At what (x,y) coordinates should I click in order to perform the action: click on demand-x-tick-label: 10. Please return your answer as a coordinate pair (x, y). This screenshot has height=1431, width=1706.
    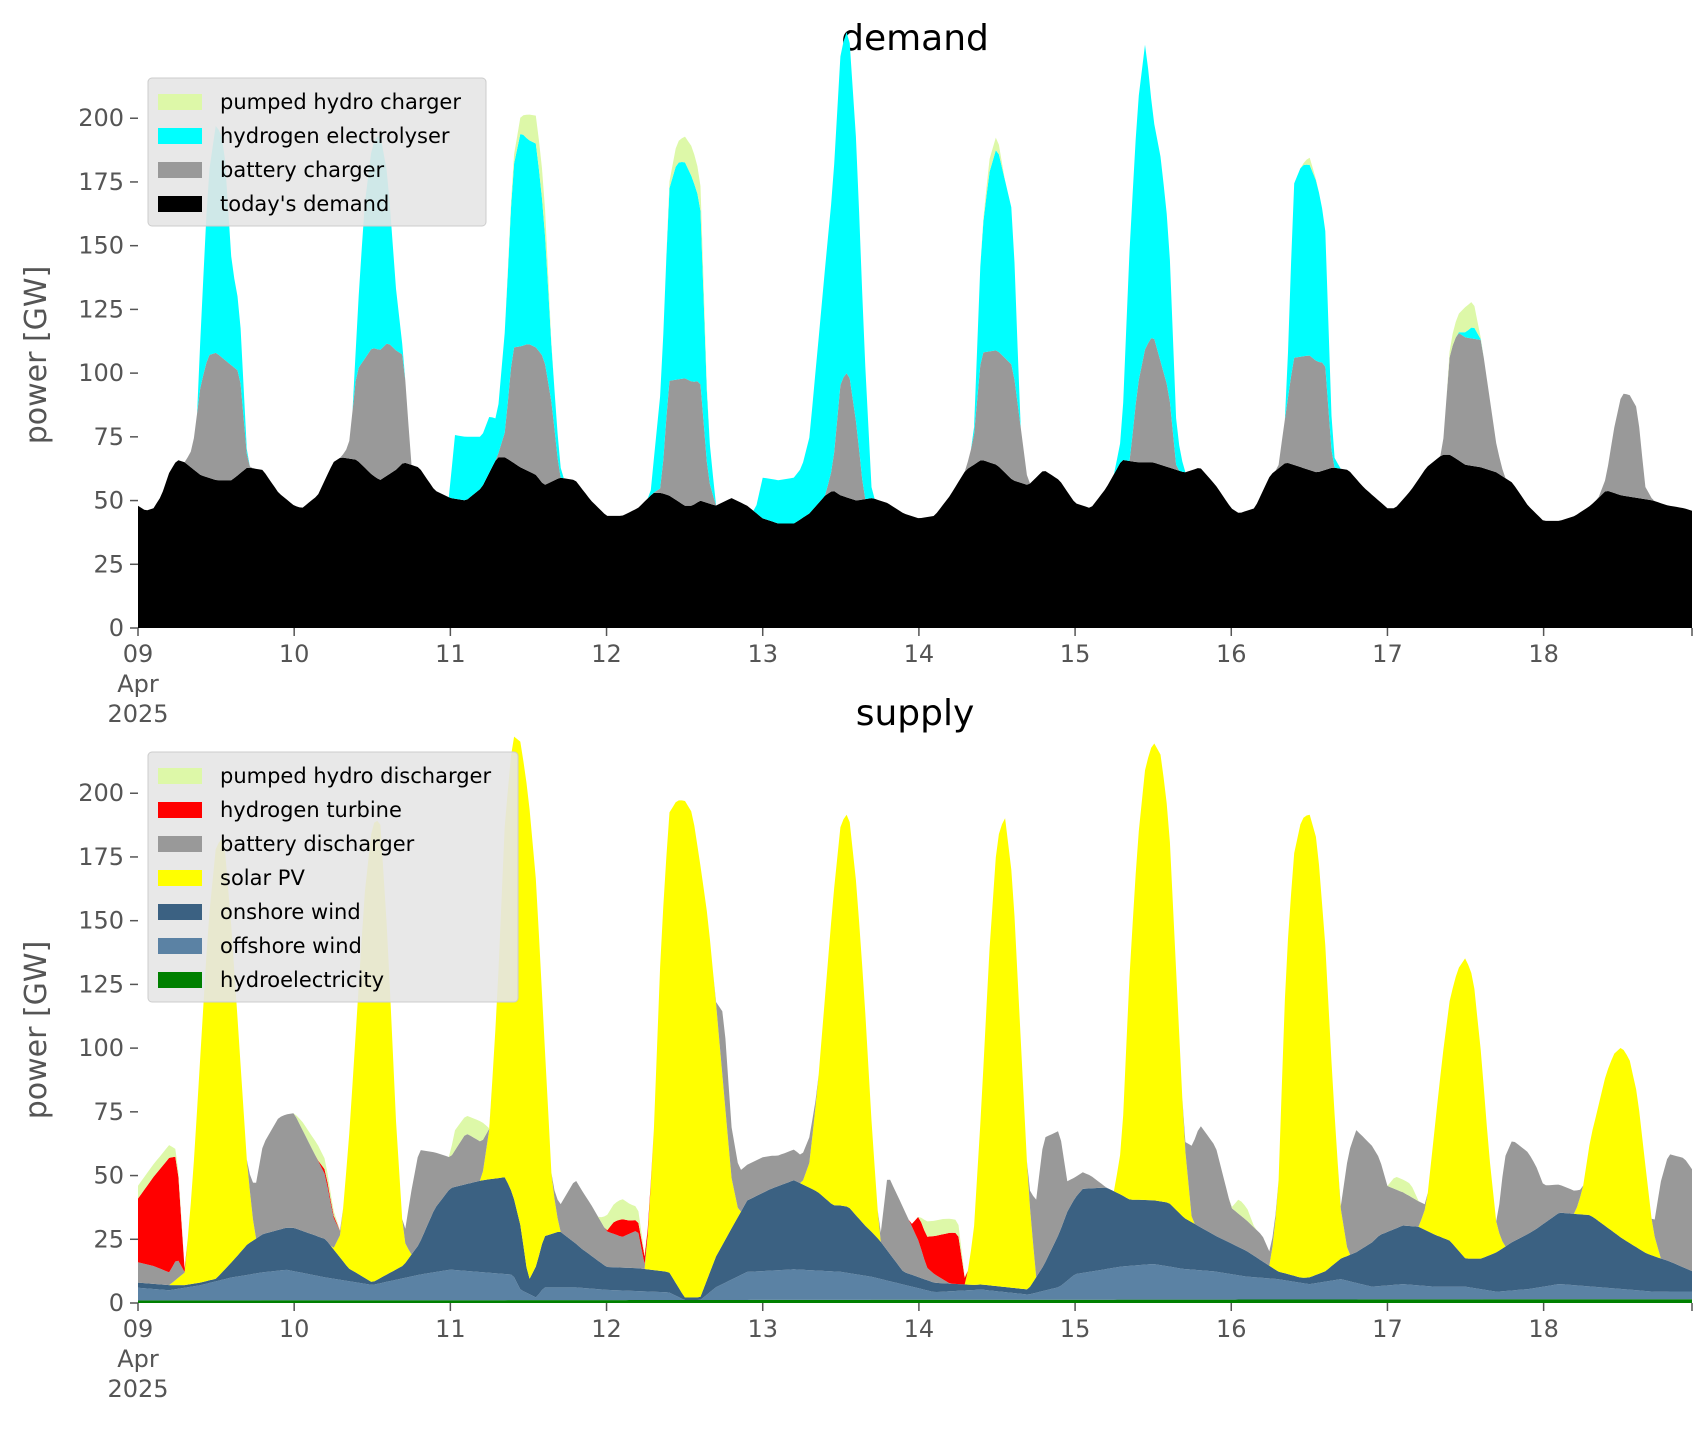
    Looking at the image, I should click on (294, 654).